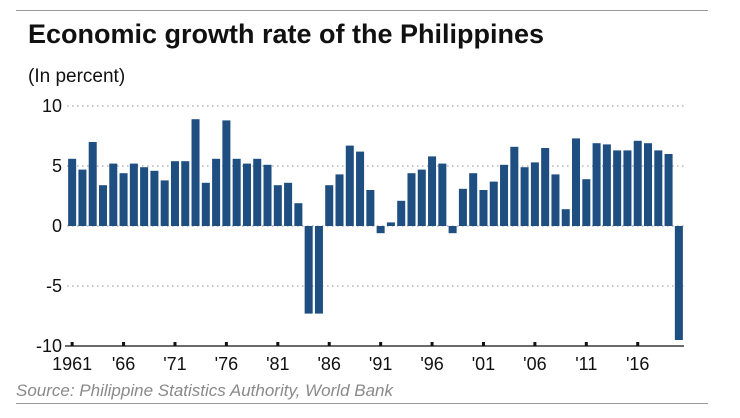  Describe the element at coordinates (174, 193) in the screenshot. I see `bar-1971` at that location.